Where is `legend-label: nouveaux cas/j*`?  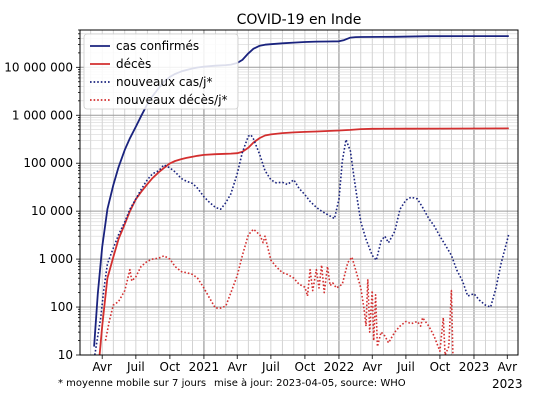 legend-label: nouveaux cas/j* is located at coordinates (164, 82).